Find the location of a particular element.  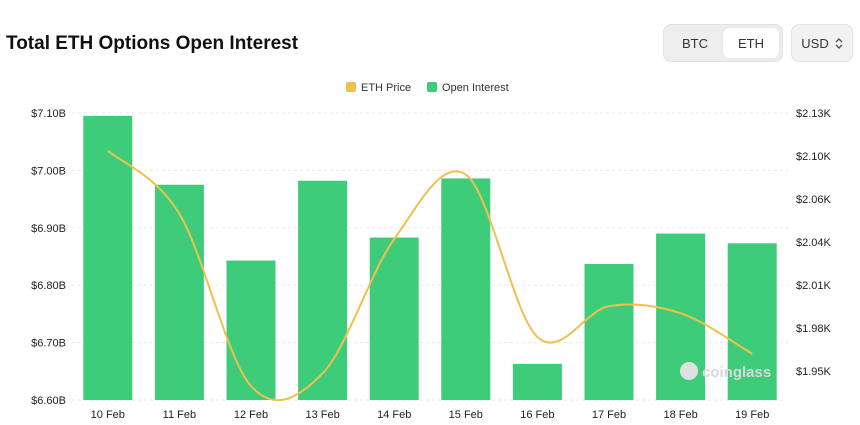

x-tick-label: 15 Feb is located at coordinates (466, 415).